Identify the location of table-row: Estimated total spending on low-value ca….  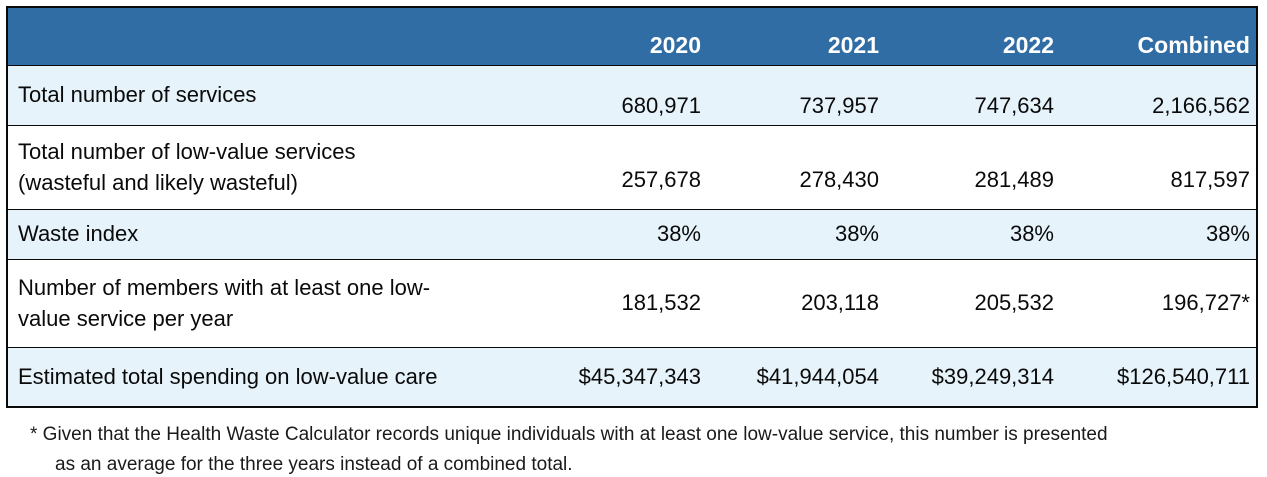
(632, 377).